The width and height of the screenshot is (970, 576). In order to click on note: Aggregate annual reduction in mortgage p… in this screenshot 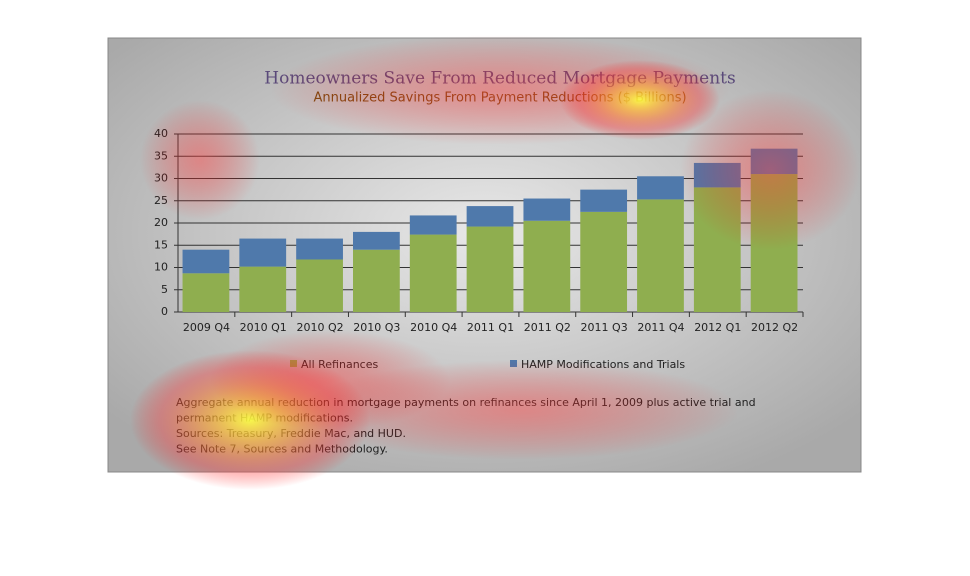, I will do `click(466, 402)`.